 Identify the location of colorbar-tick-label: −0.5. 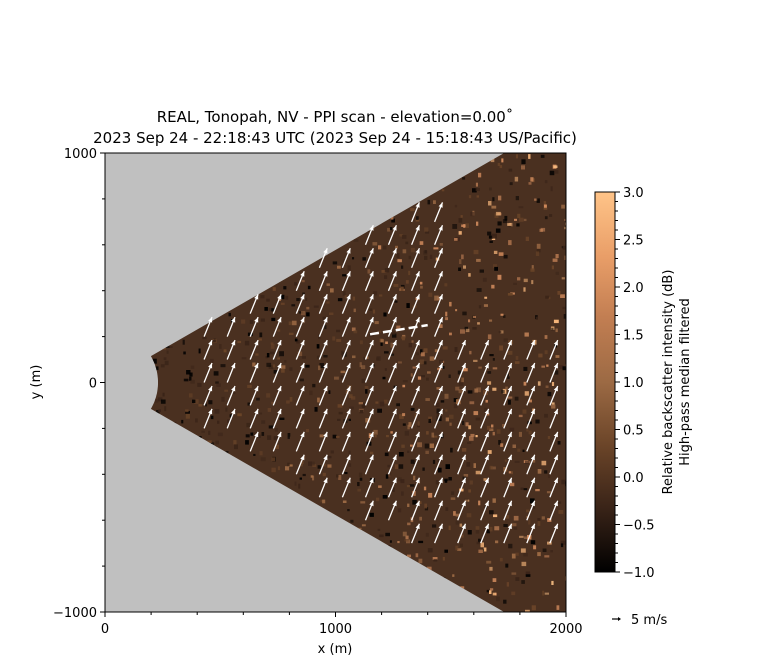
(639, 526).